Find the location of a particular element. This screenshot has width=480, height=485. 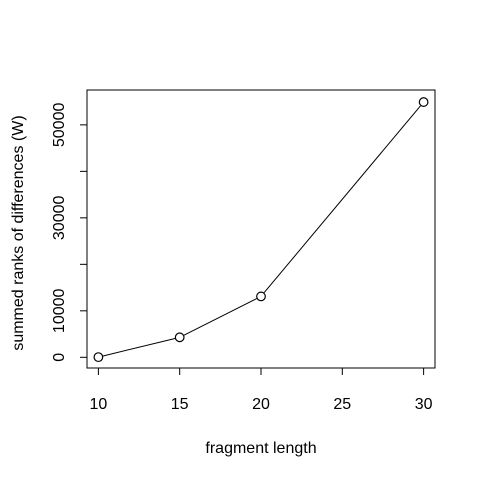

x-axis-label: fragment length is located at coordinates (260, 448).